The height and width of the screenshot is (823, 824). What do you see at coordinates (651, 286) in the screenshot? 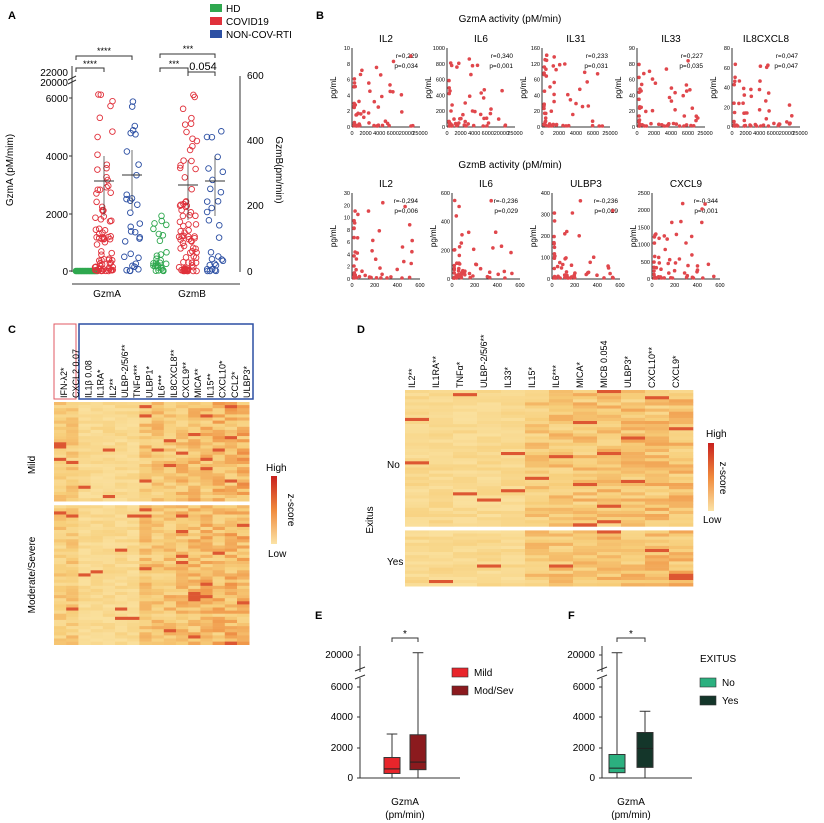
I see `b-xtick: 0` at bounding box center [651, 286].